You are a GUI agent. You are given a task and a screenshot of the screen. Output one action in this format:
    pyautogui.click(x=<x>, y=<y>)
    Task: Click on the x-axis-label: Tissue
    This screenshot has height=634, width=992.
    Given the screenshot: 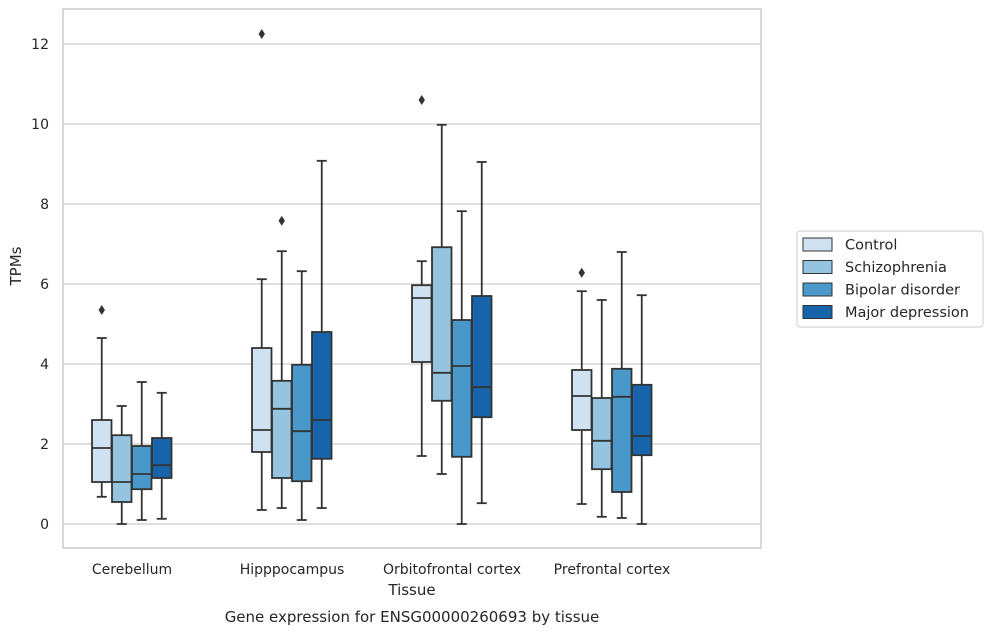 What is the action you would take?
    pyautogui.click(x=411, y=590)
    